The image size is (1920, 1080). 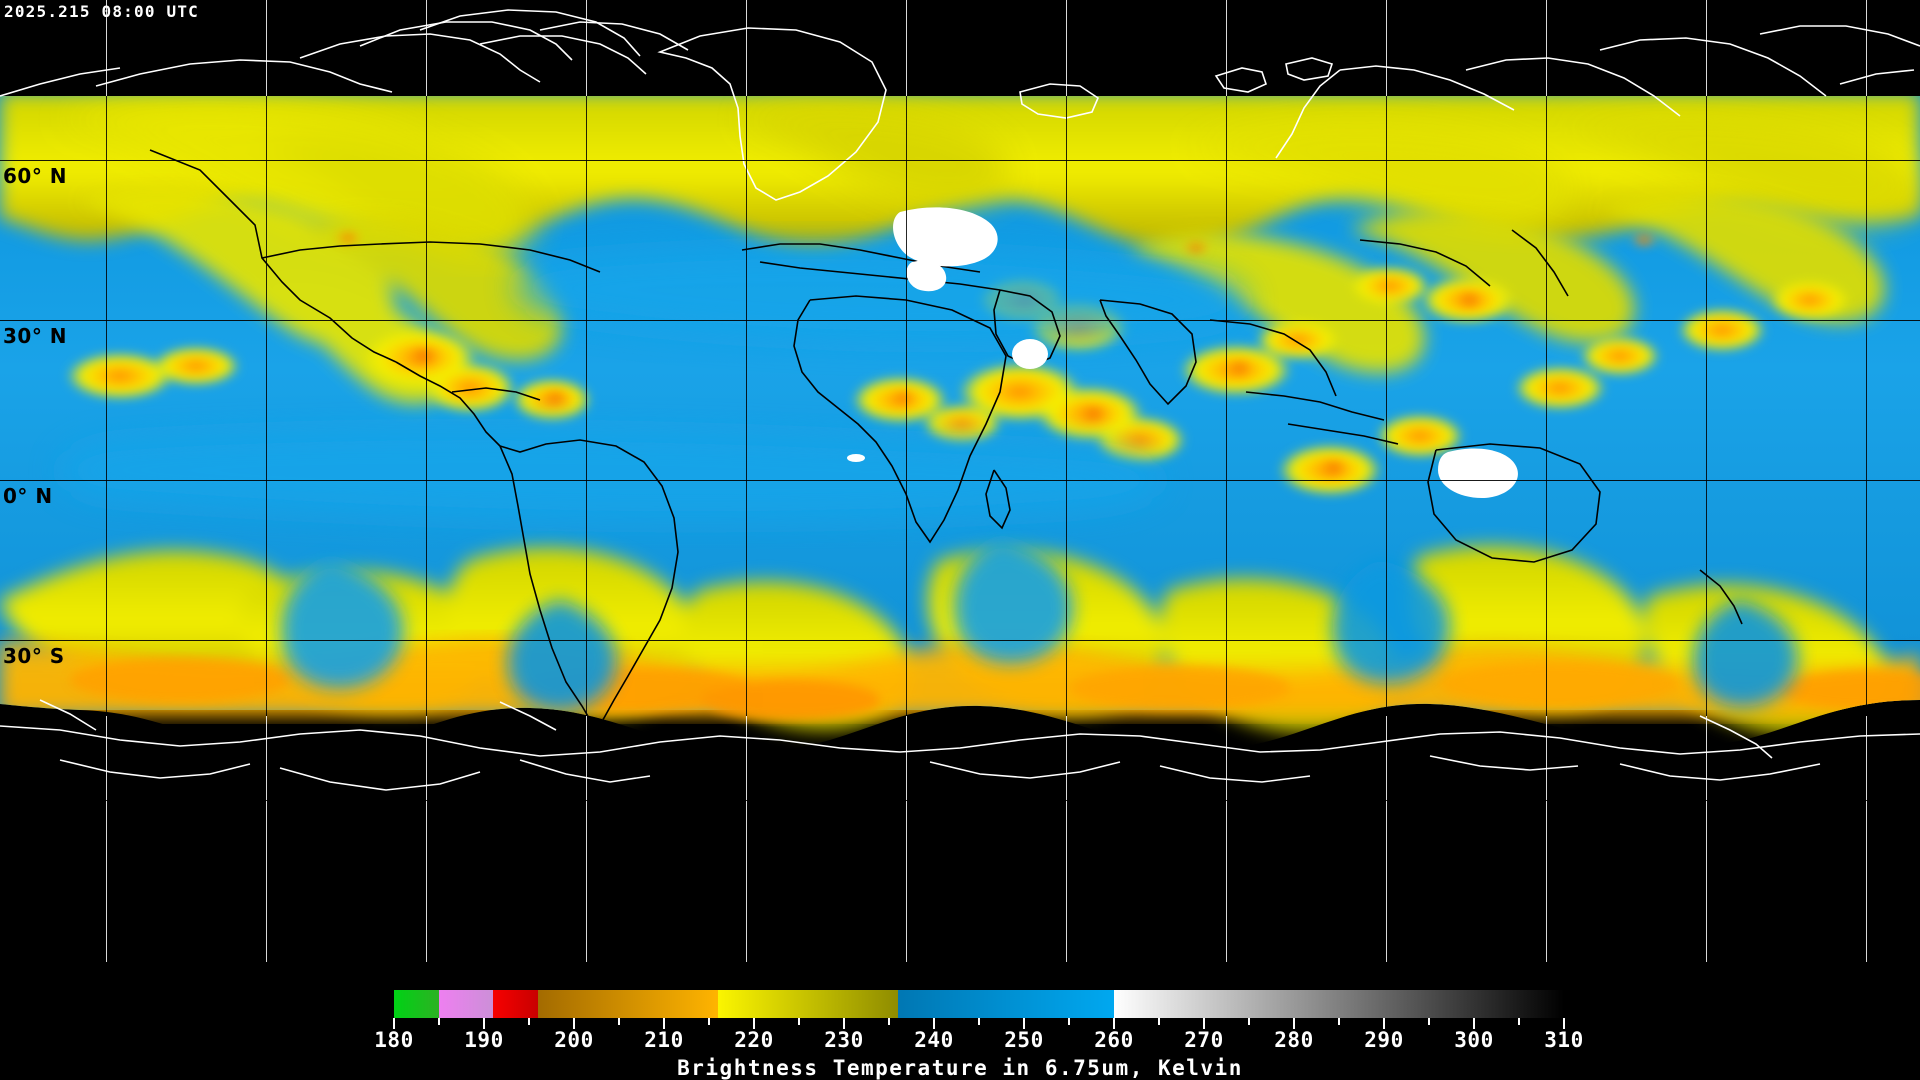 What do you see at coordinates (934, 1040) in the screenshot?
I see `colorbar-label-240: 240` at bounding box center [934, 1040].